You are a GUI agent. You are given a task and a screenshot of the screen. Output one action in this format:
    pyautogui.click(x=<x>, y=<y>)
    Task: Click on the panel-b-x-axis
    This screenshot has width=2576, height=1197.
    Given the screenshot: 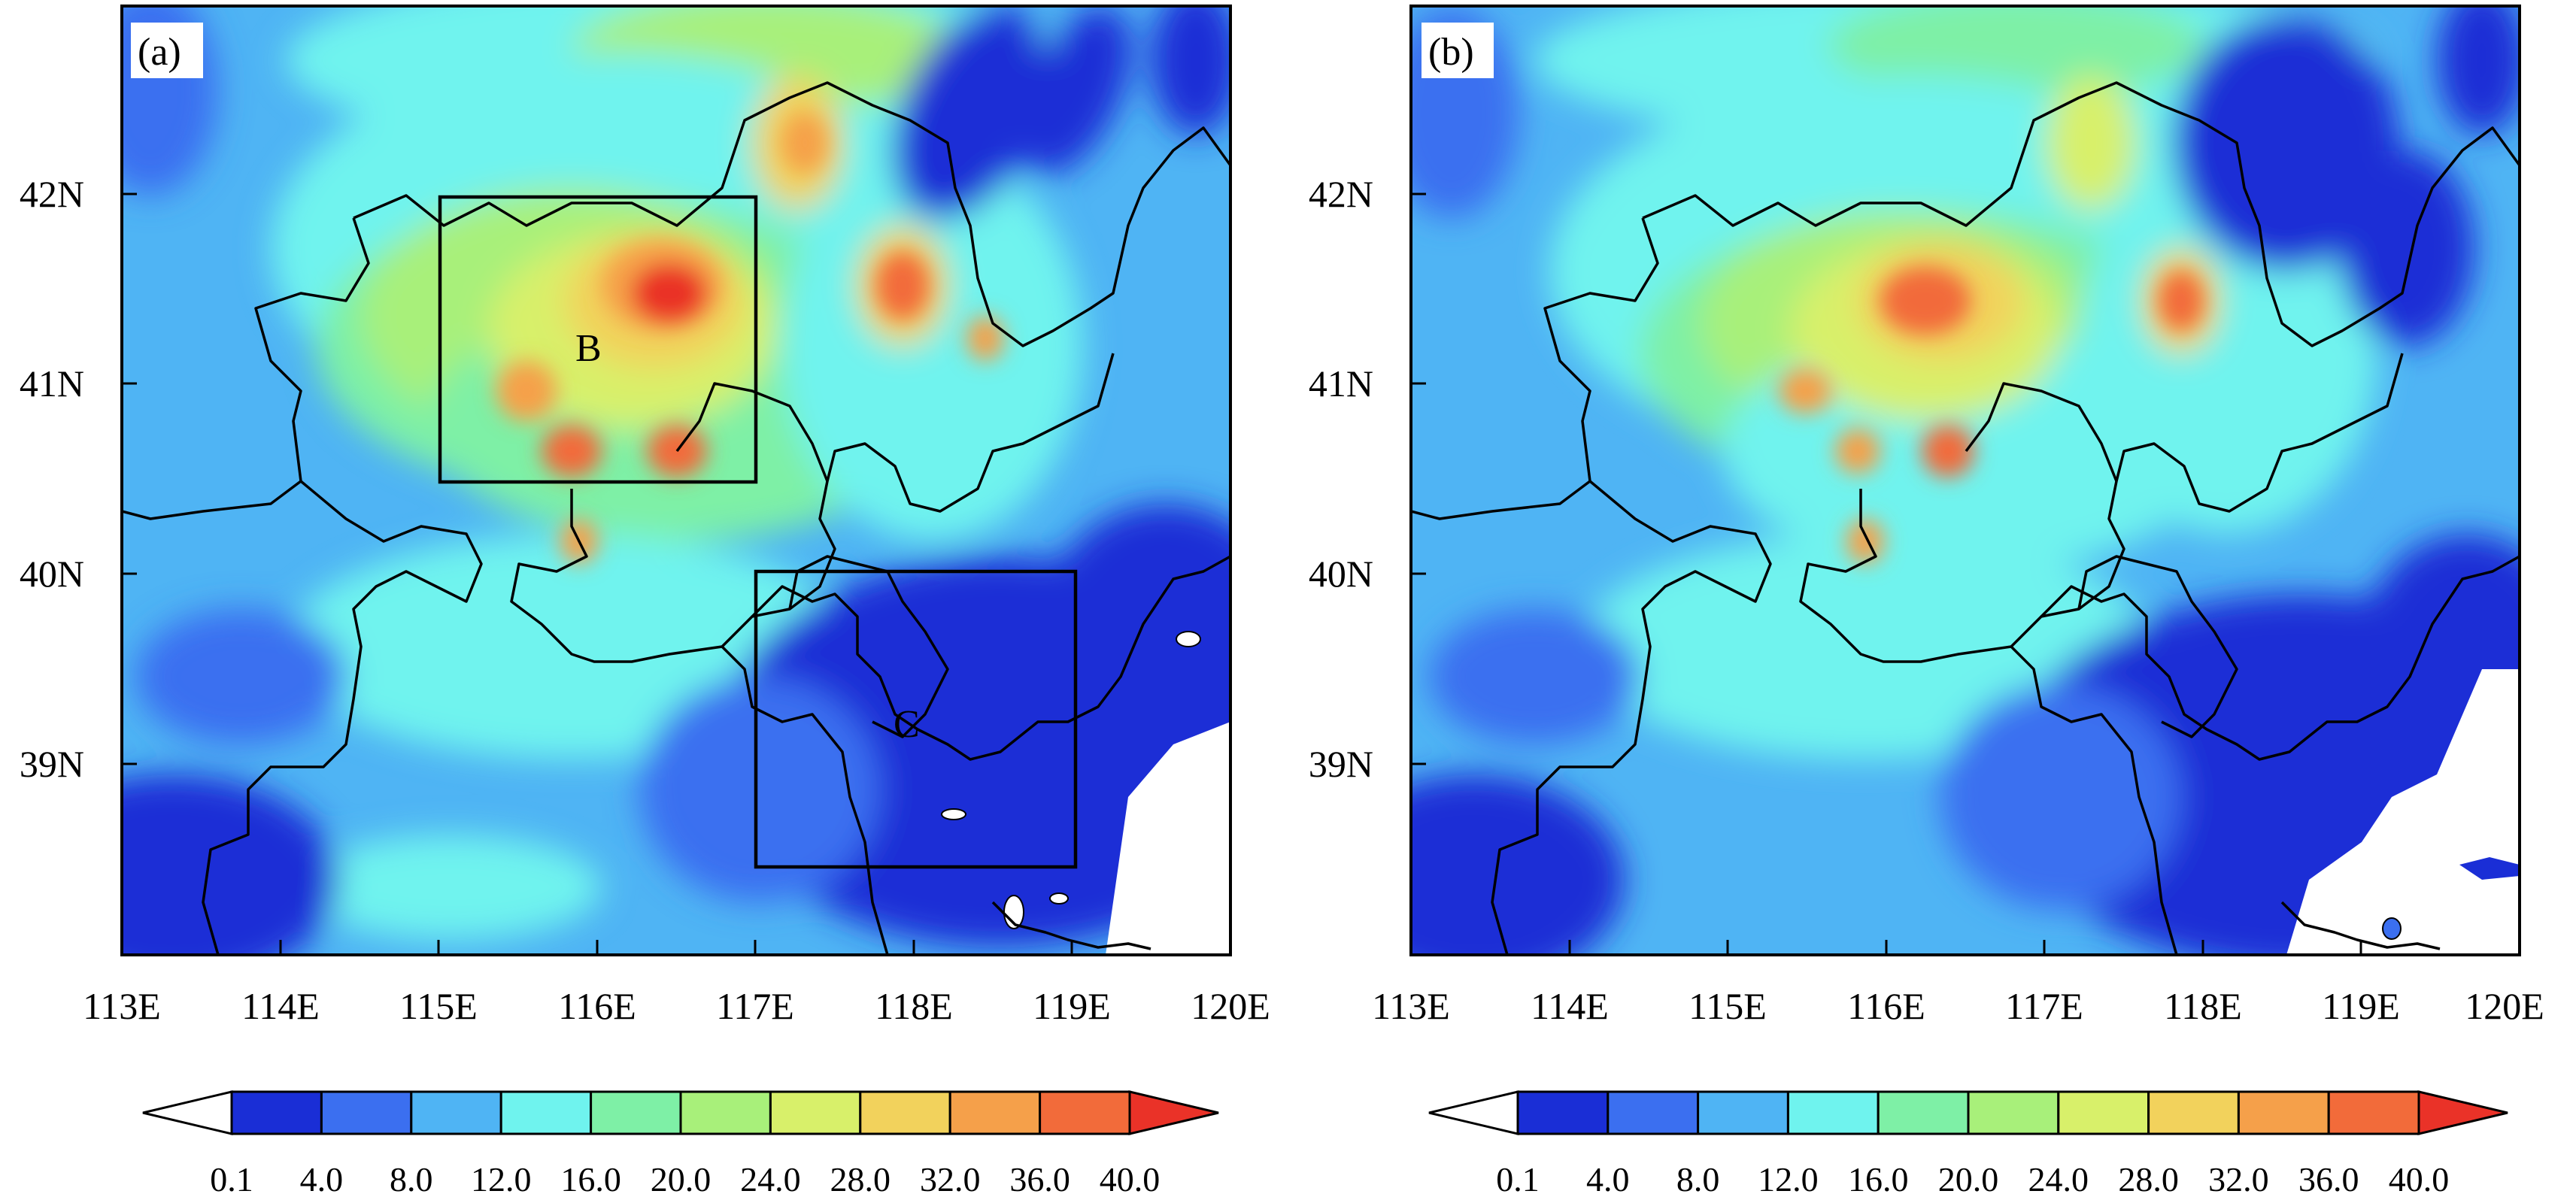 What is the action you would take?
    pyautogui.click(x=1965, y=947)
    